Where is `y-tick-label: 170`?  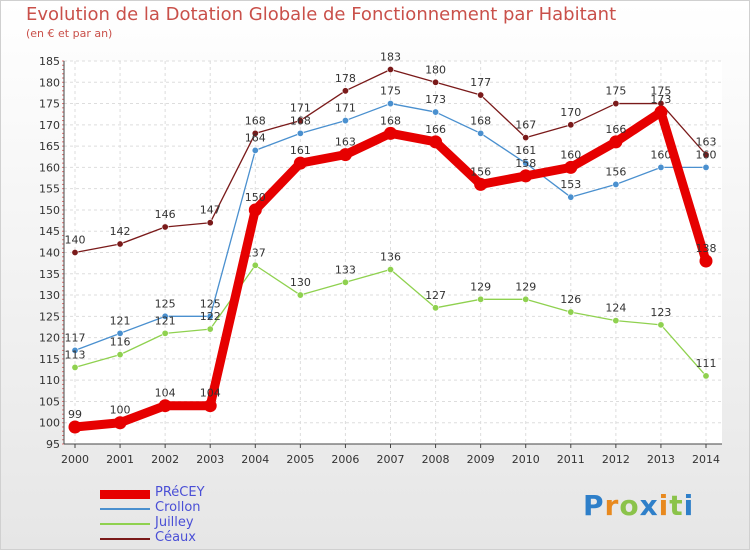 y-tick-label: 170 is located at coordinates (49, 125).